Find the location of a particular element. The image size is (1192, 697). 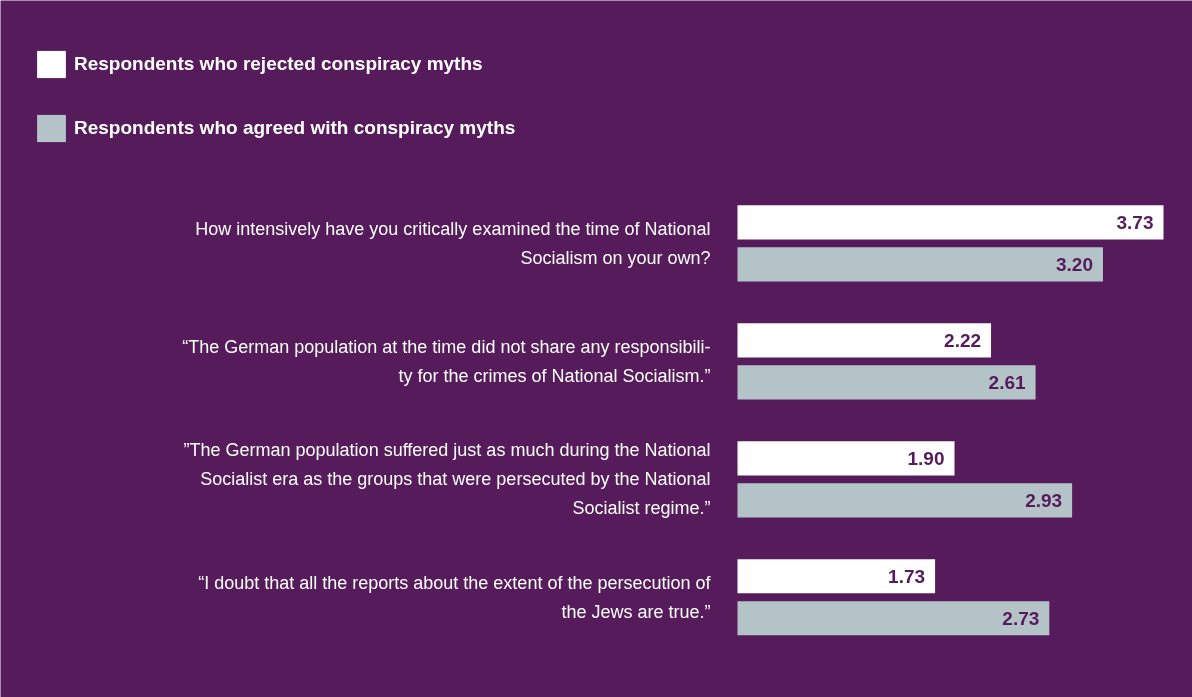

data-label: 2.73 is located at coordinates (1021, 618).